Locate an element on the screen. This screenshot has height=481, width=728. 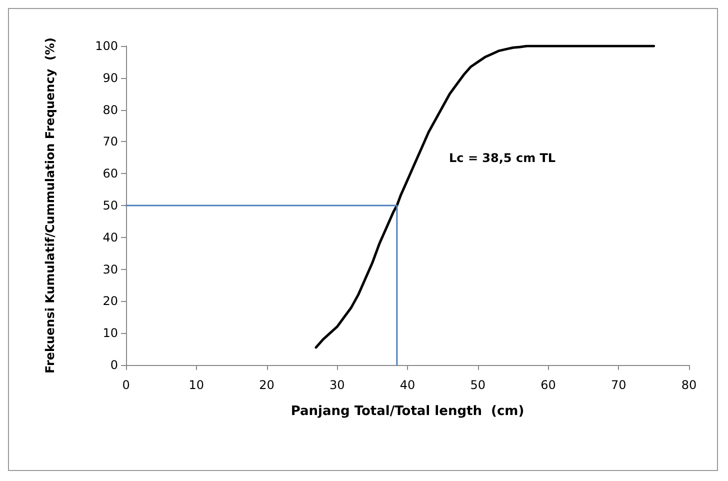
x-axis-title: Panjang Total/Total length (cm) is located at coordinates (407, 411).